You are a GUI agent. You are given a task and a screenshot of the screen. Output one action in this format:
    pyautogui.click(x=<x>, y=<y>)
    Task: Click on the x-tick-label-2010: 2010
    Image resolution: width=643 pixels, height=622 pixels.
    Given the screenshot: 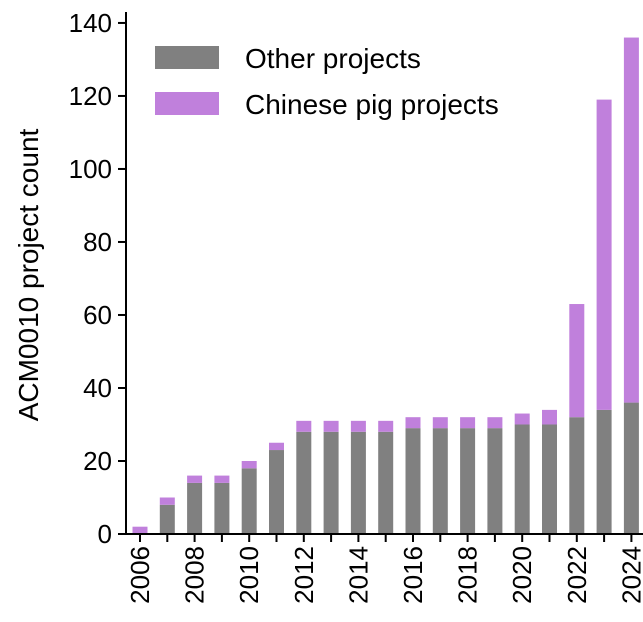 What is the action you would take?
    pyautogui.click(x=249, y=575)
    